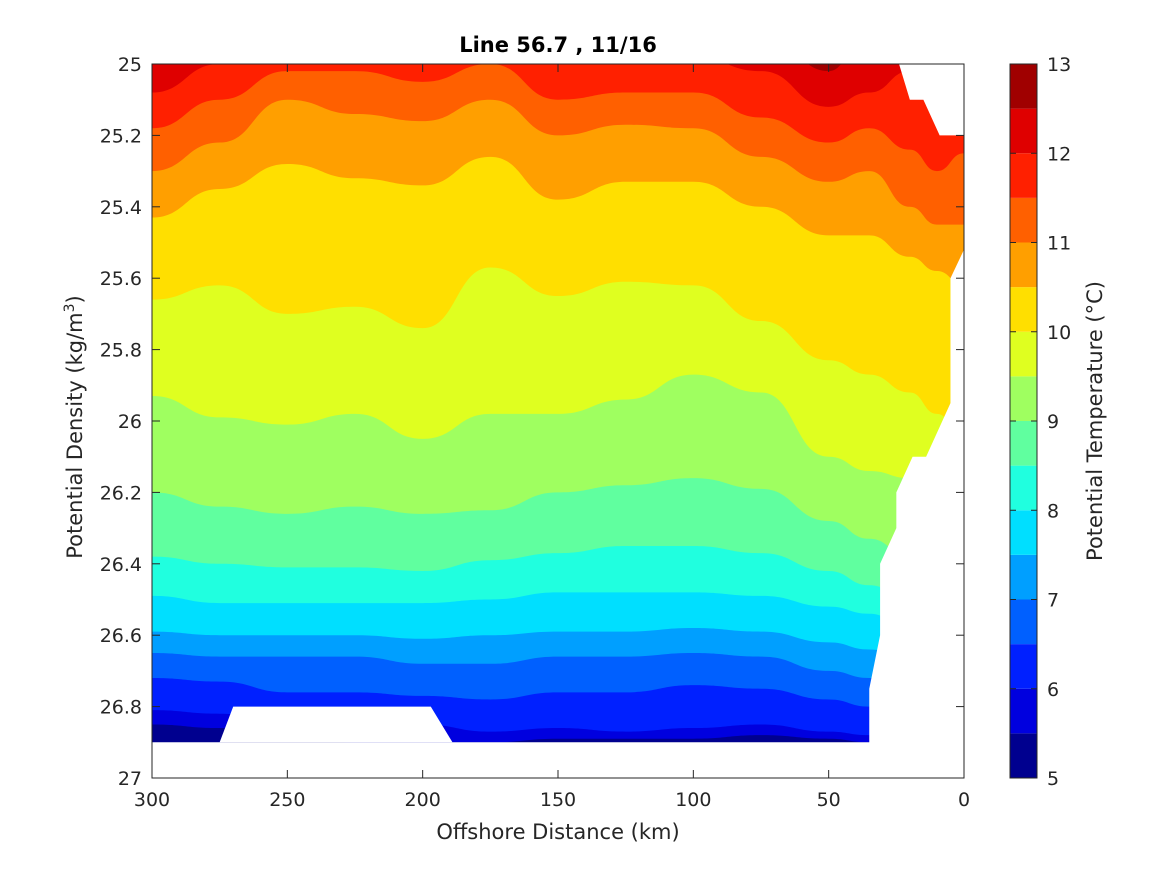 The width and height of the screenshot is (1167, 875). Describe the element at coordinates (1059, 244) in the screenshot. I see `colorbar-tick-label: 11` at that location.